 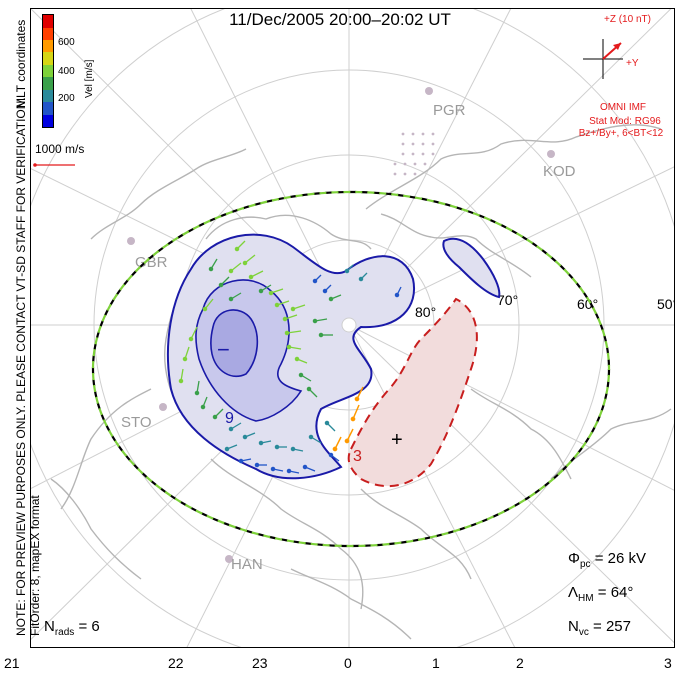 What do you see at coordinates (357, 456) in the screenshot?
I see `contour-label-3: 3` at bounding box center [357, 456].